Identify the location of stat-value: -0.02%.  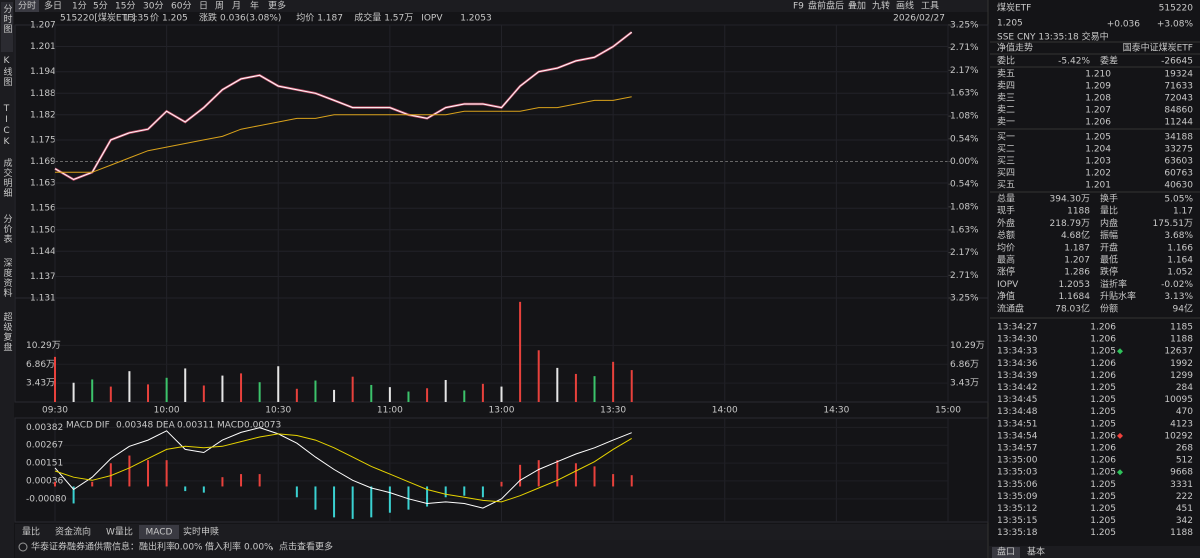
(1177, 285).